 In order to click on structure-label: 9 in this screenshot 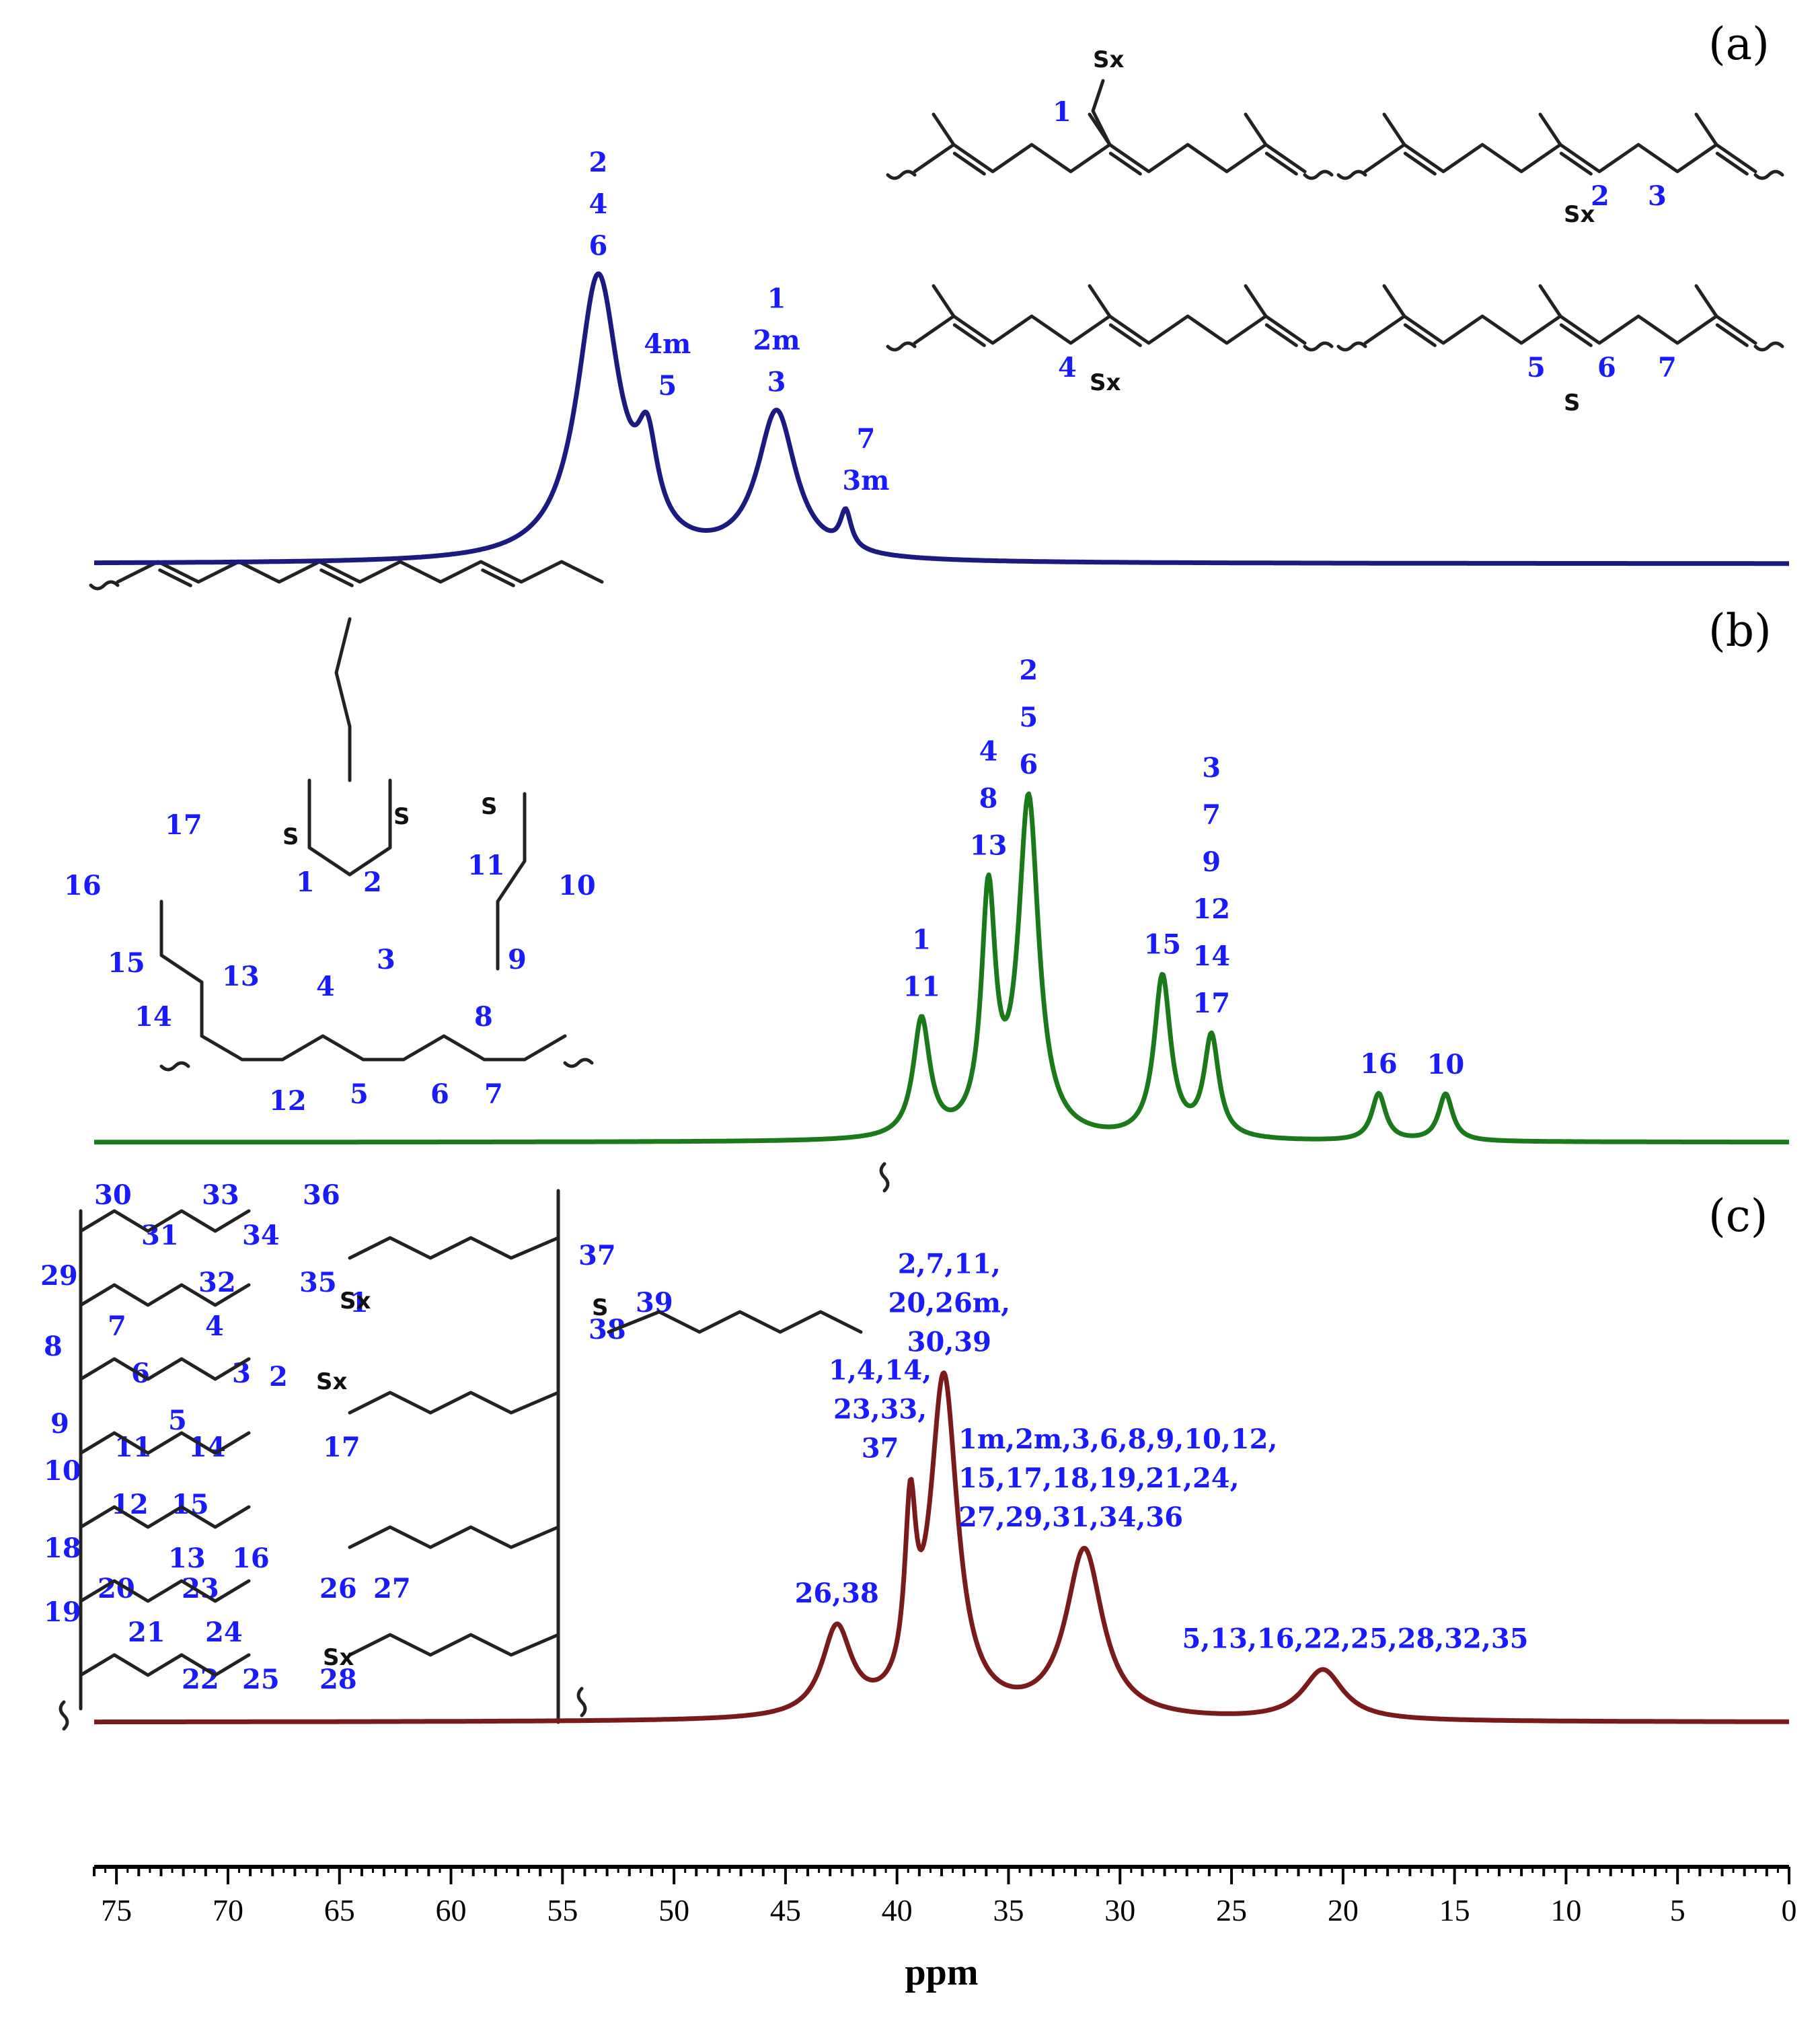, I will do `click(60, 1424)`.